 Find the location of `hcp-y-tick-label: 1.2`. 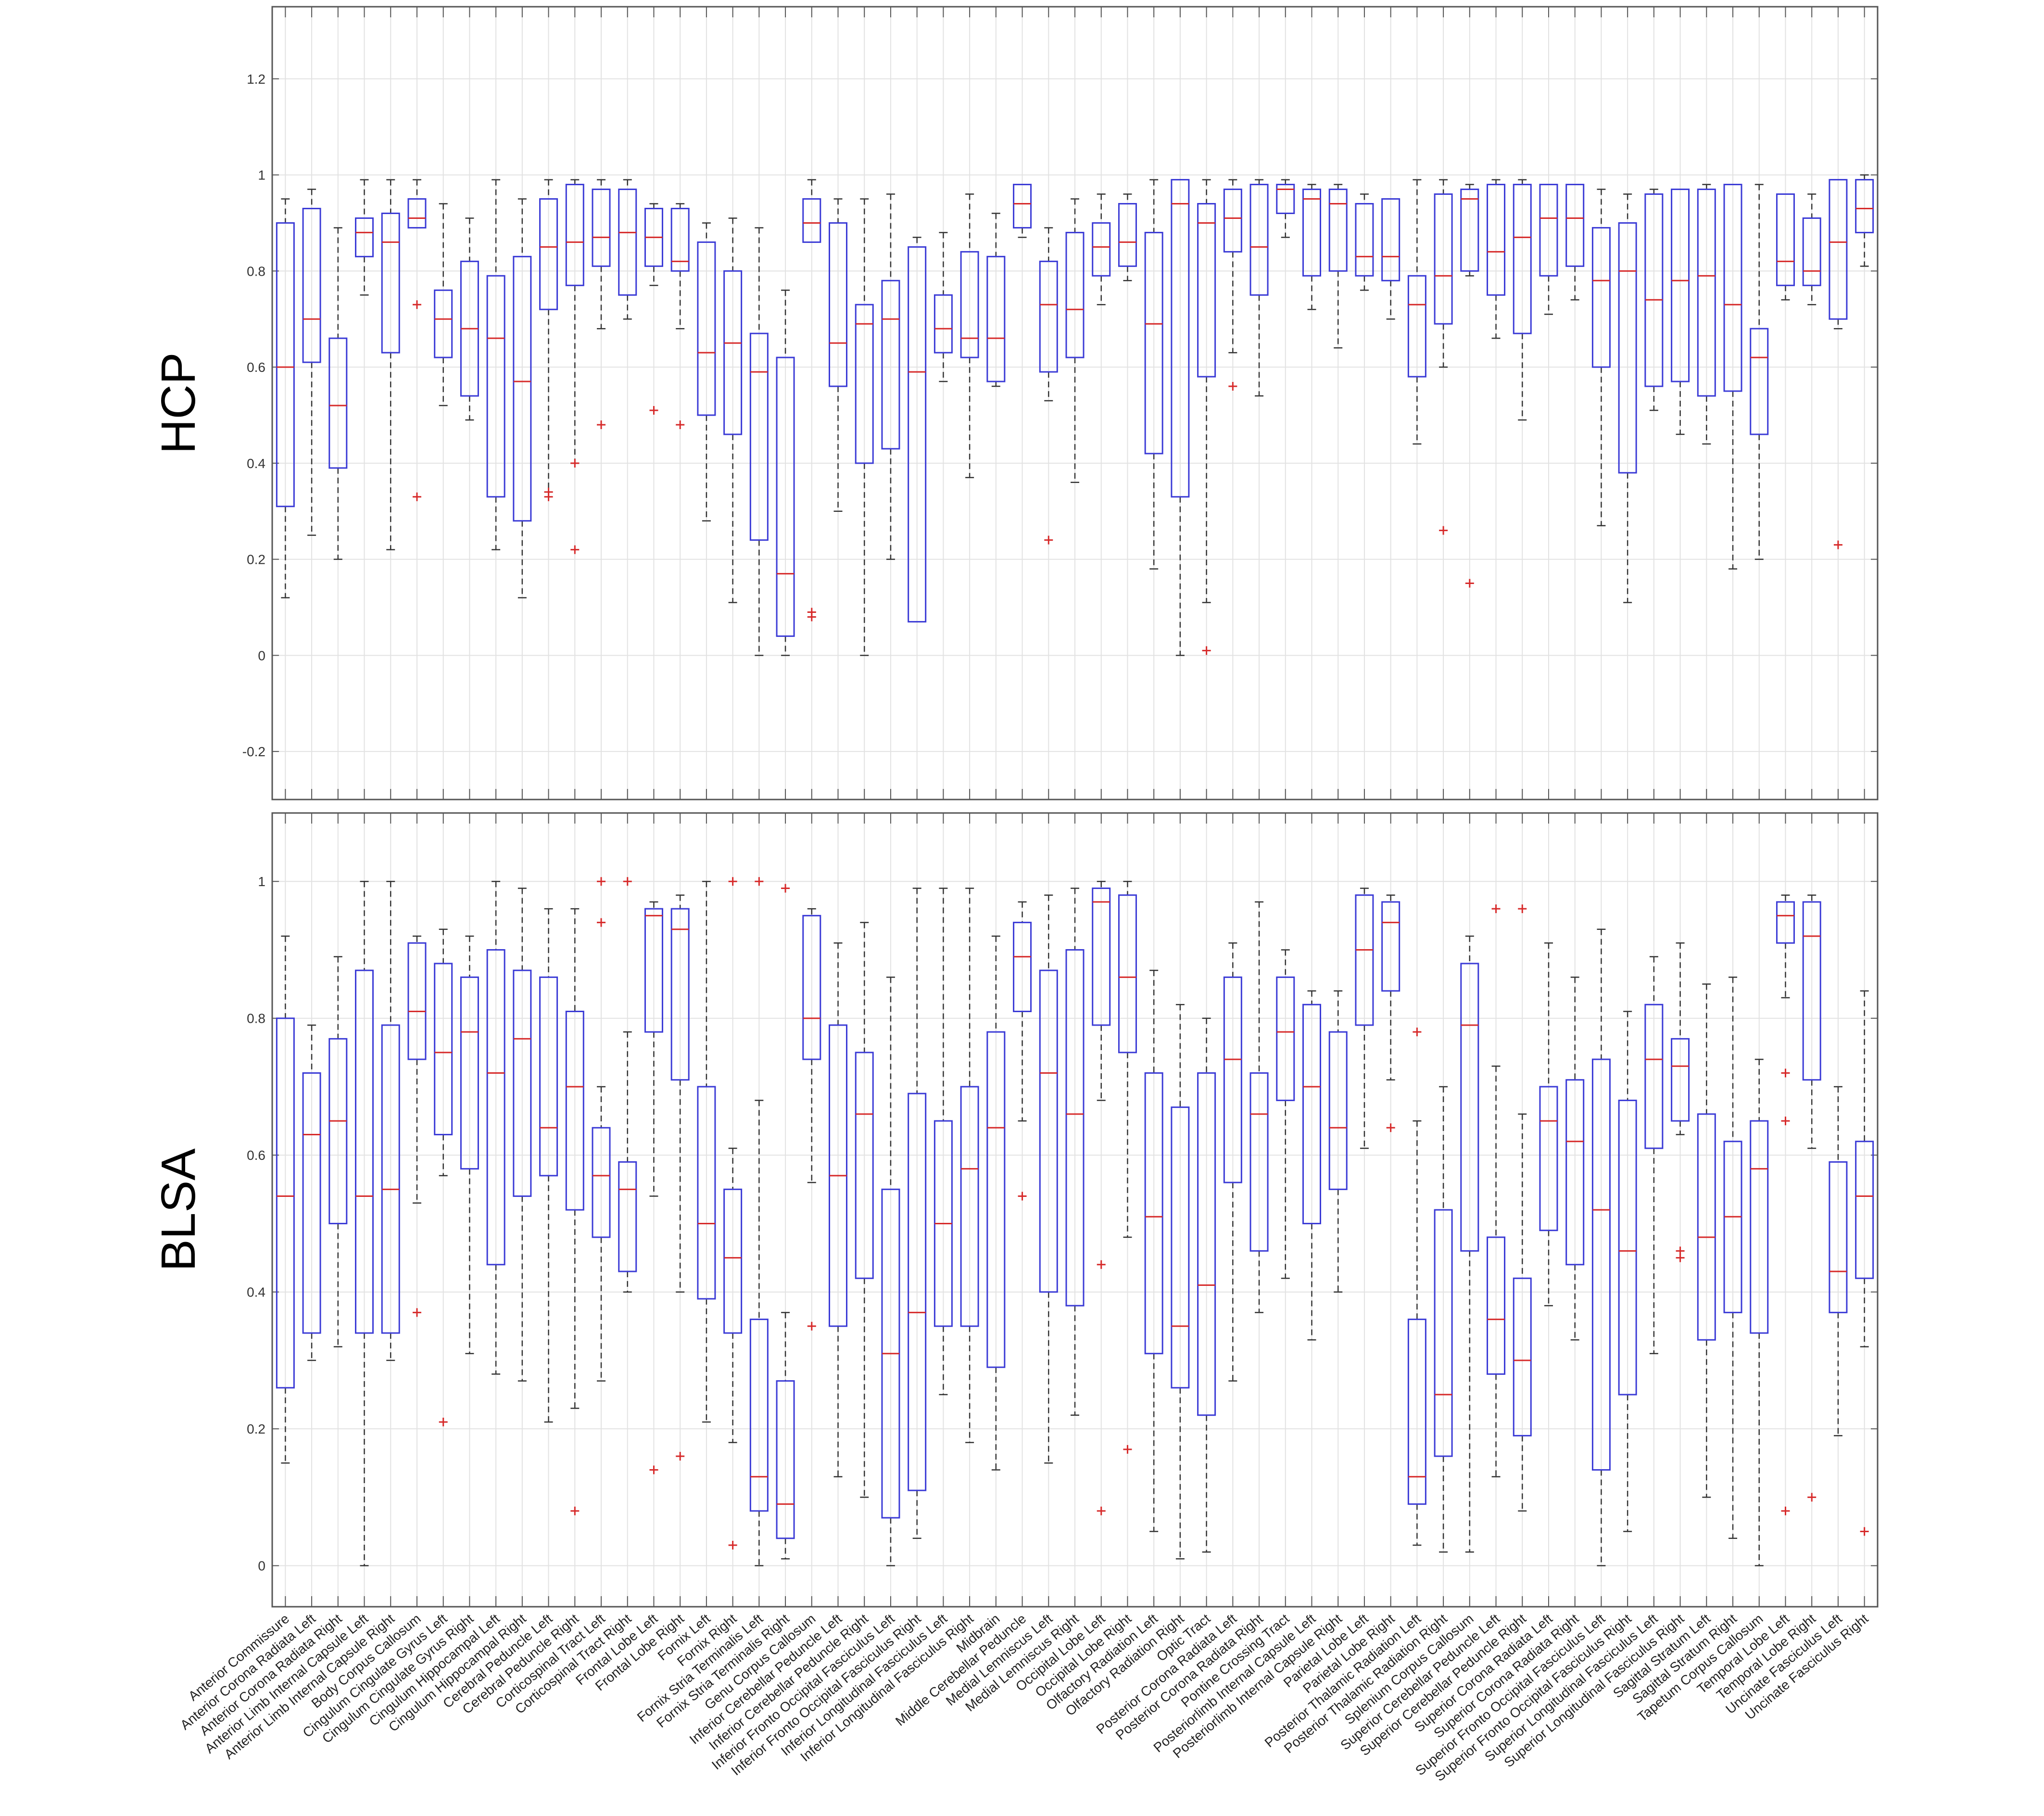

hcp-y-tick-label: 1.2 is located at coordinates (256, 79).